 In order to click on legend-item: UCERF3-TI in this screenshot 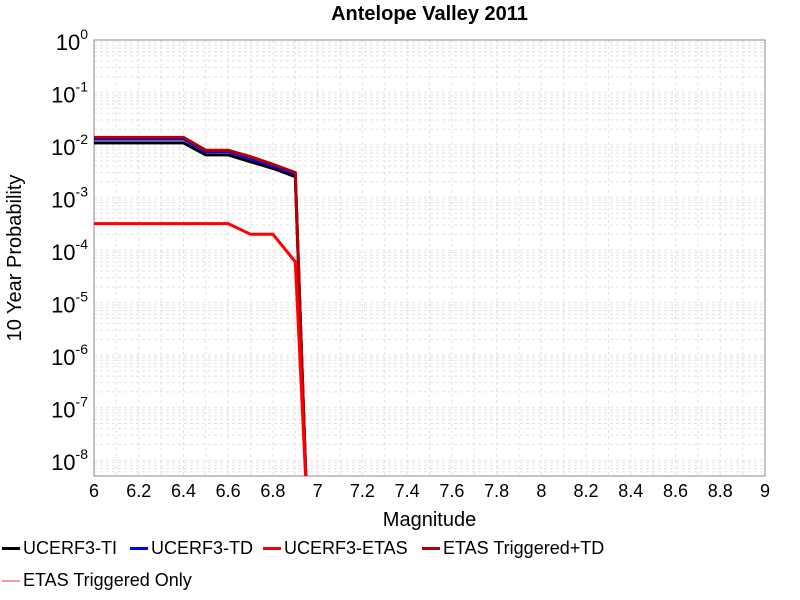, I will do `click(59, 548)`.